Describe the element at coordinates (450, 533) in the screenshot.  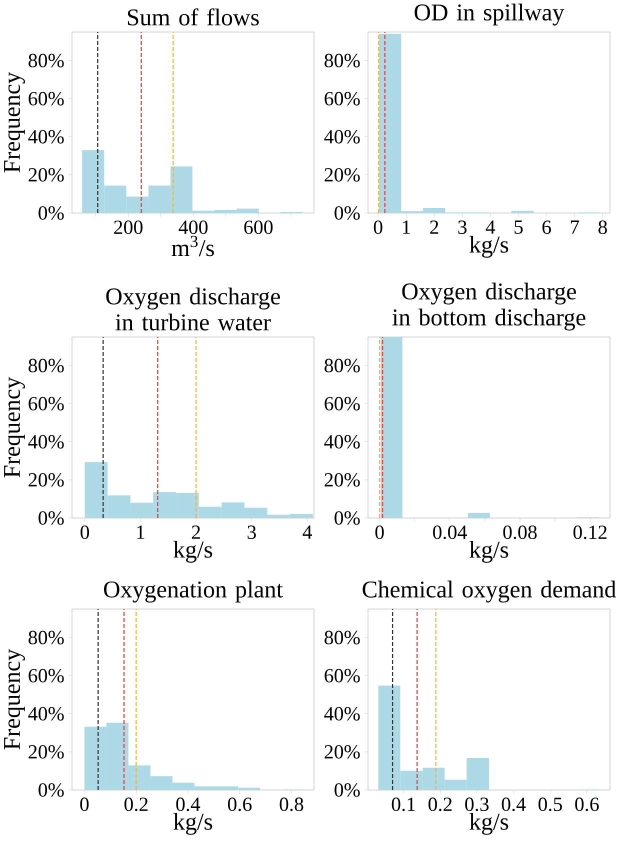
I see `x-tick-label: 0.04` at that location.